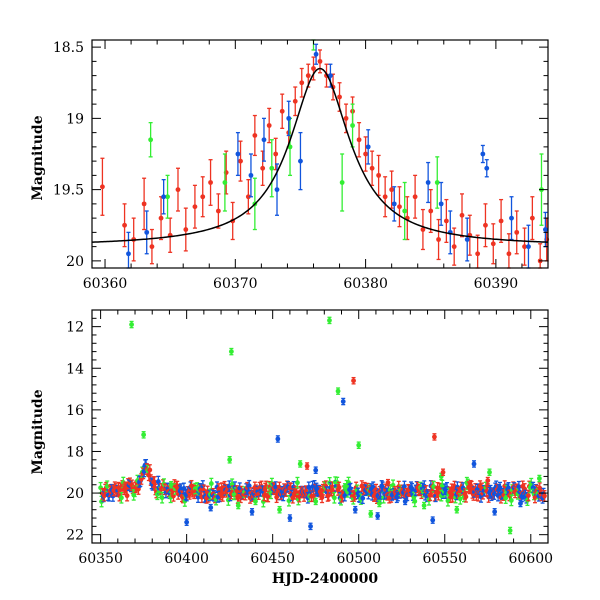 Image resolution: width=600 pixels, height=600 pixels. I want to click on x-tick-label: 60400, so click(186, 559).